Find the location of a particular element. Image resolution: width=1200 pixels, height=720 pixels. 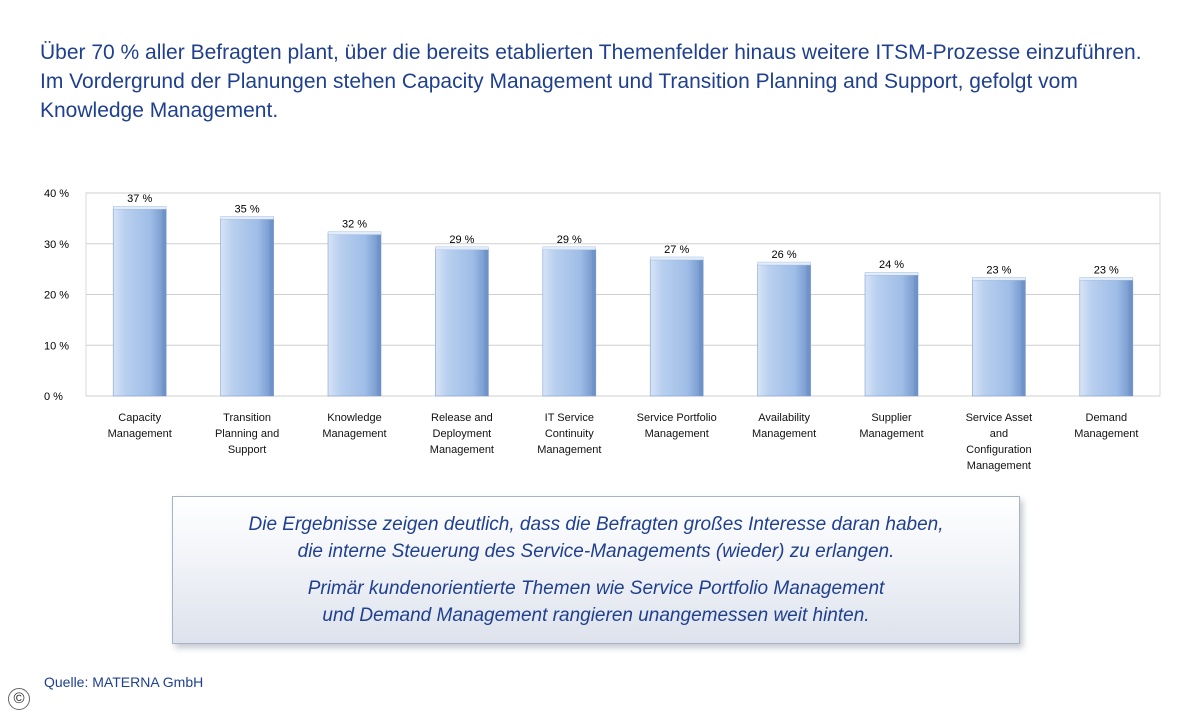

y-tick-label: 10 % is located at coordinates (56, 346).